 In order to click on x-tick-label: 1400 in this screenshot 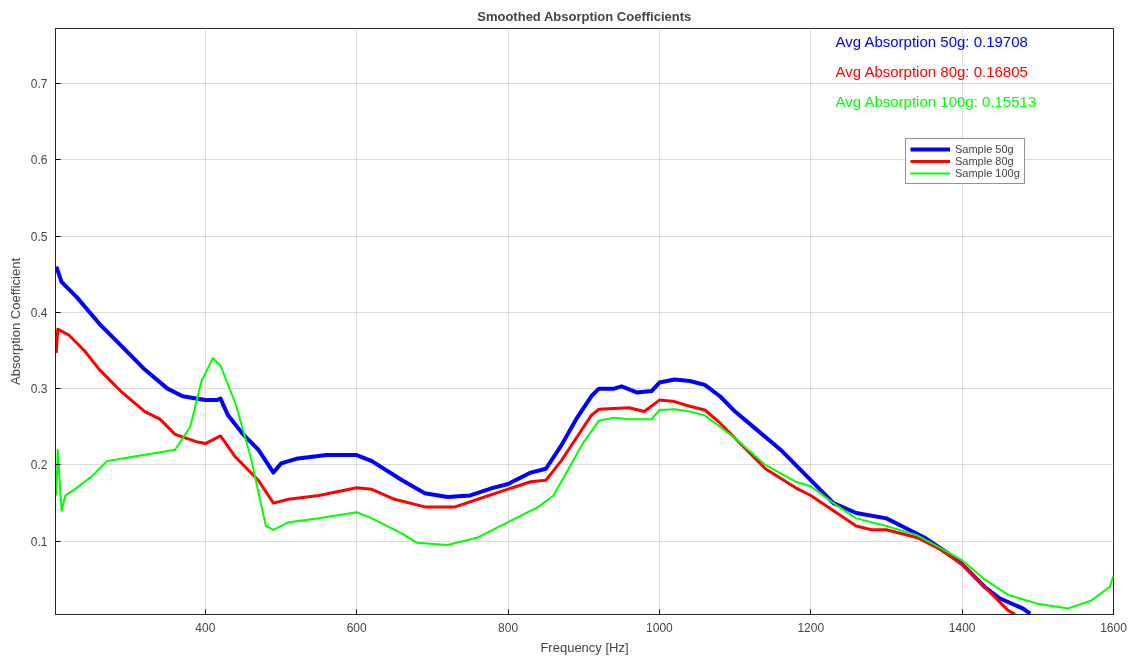, I will do `click(962, 627)`.